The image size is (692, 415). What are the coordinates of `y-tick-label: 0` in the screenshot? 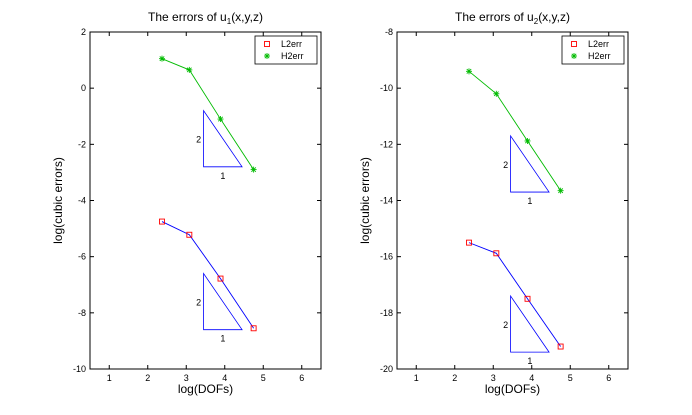 It's located at (83, 88).